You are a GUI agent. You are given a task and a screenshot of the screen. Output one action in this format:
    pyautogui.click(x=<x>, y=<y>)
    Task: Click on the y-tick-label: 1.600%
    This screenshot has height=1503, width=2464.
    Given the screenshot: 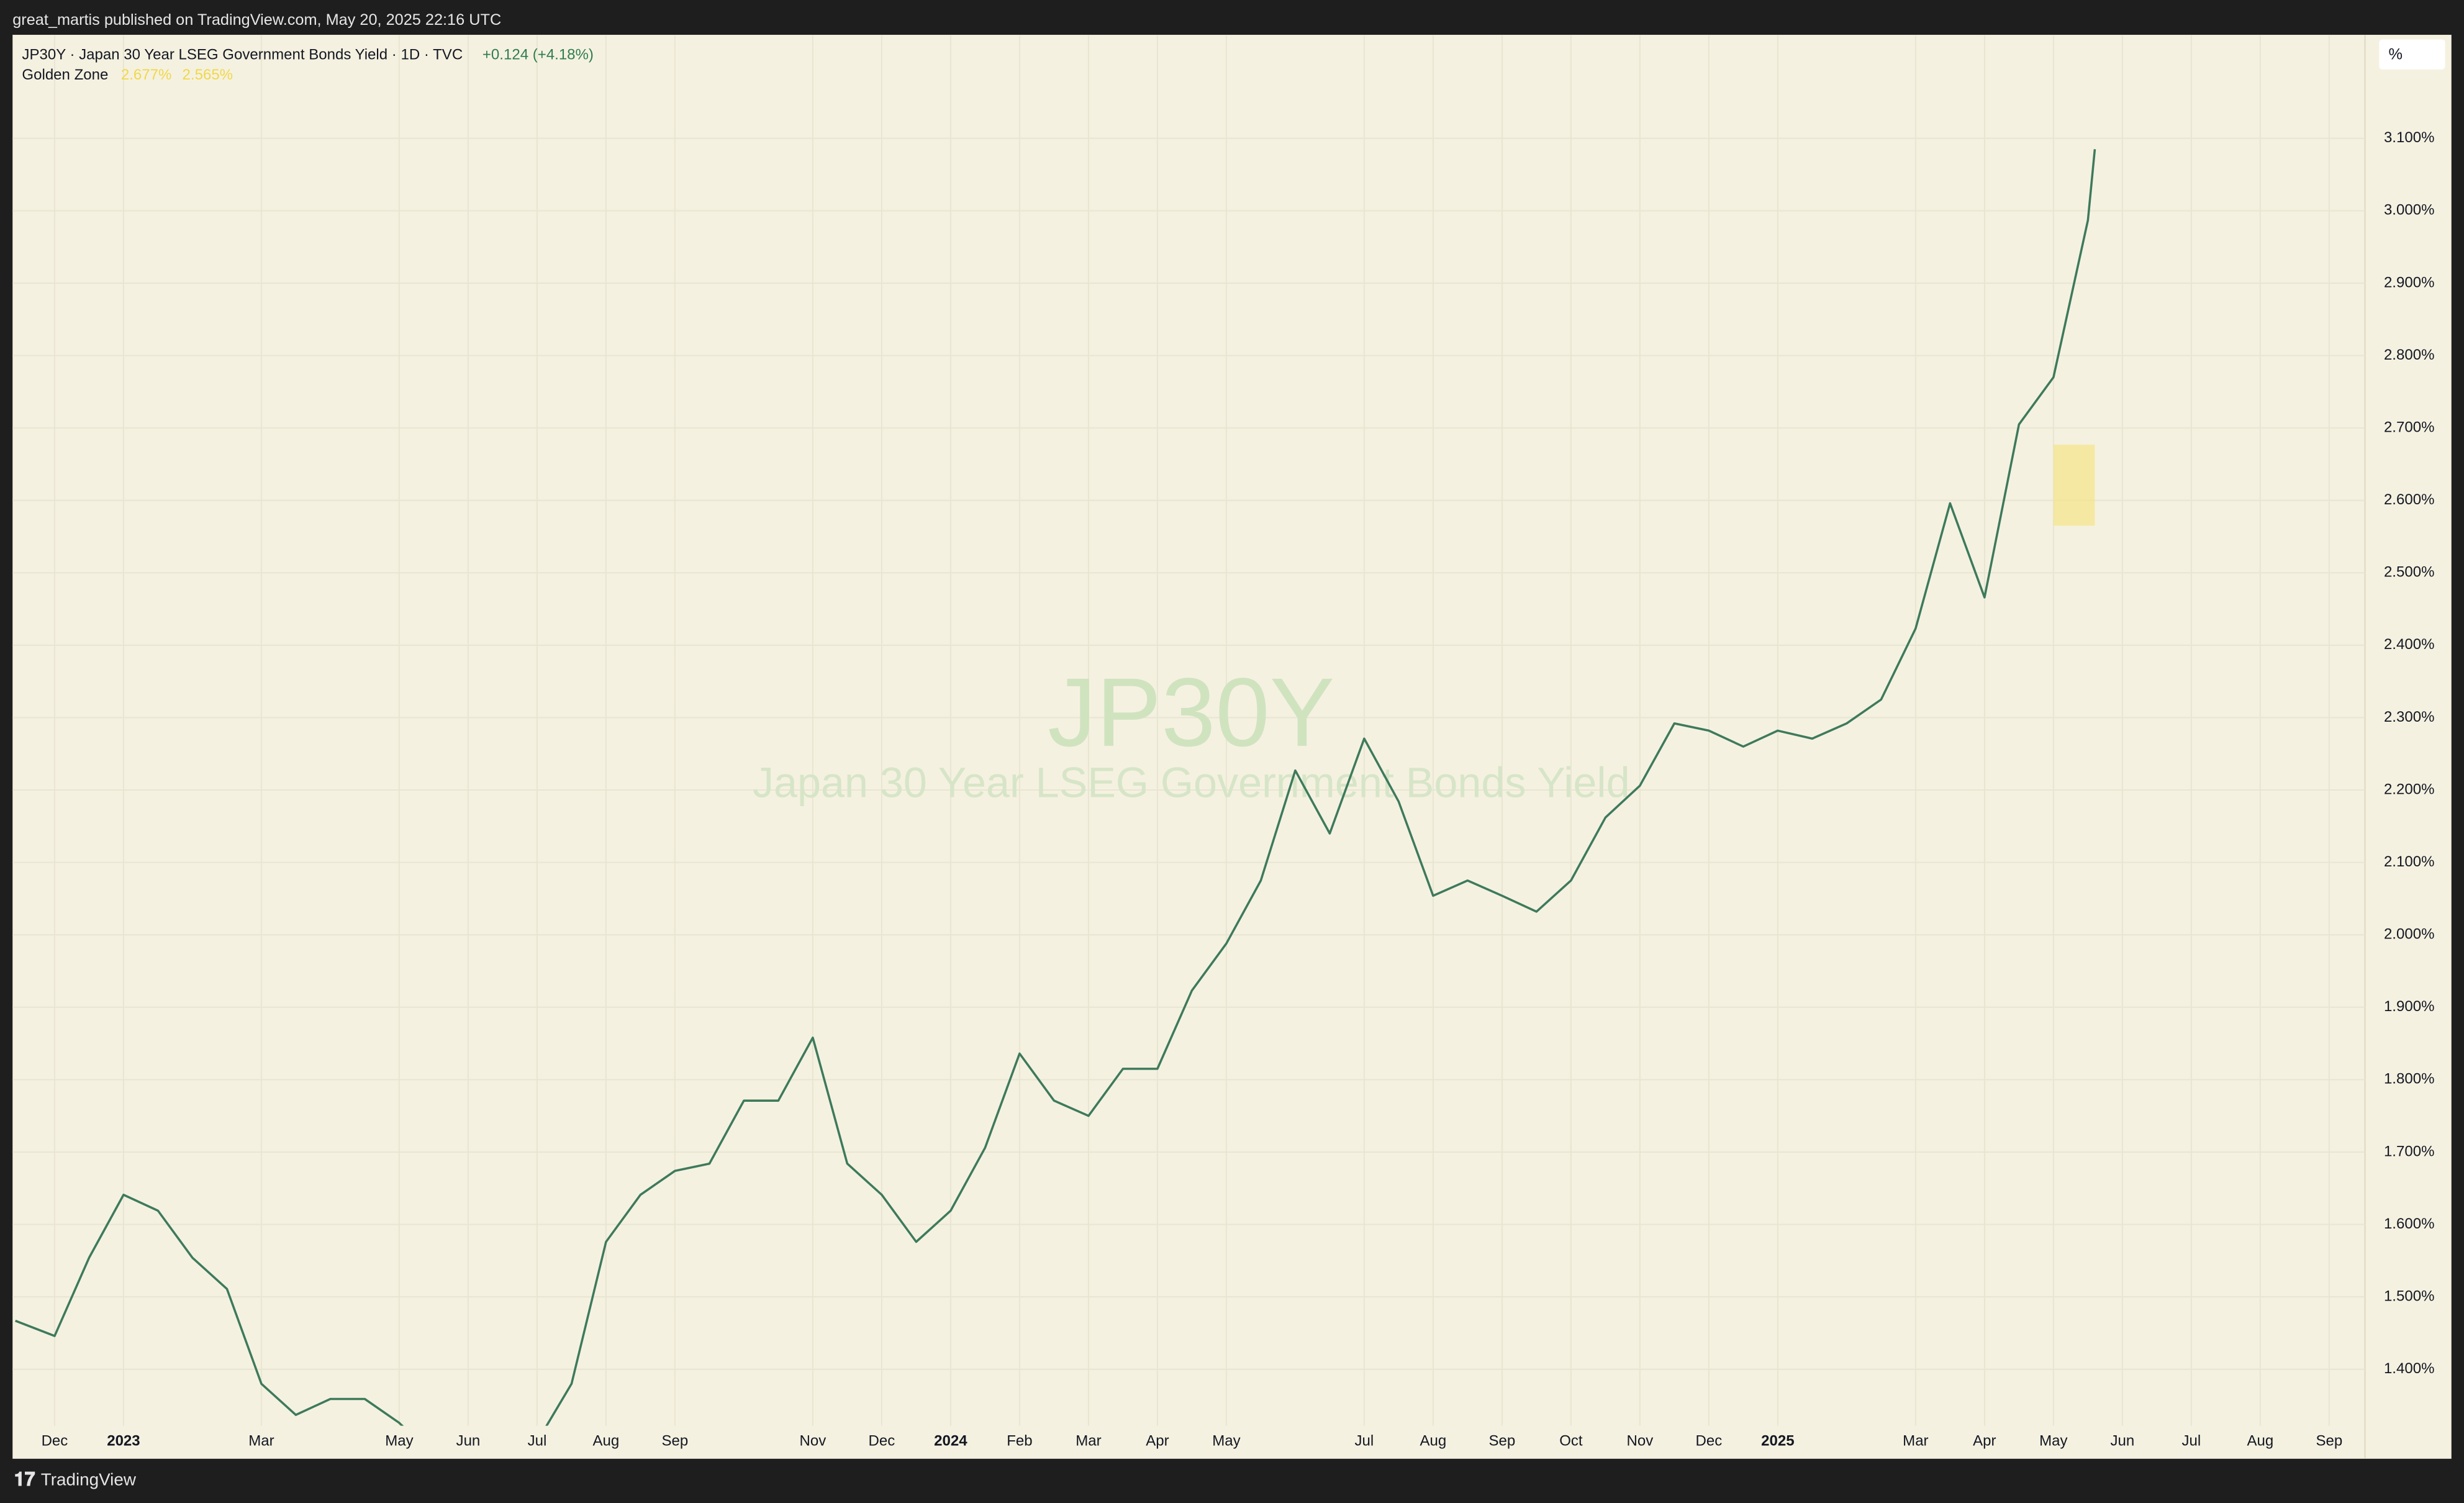 What is the action you would take?
    pyautogui.click(x=2409, y=1223)
    